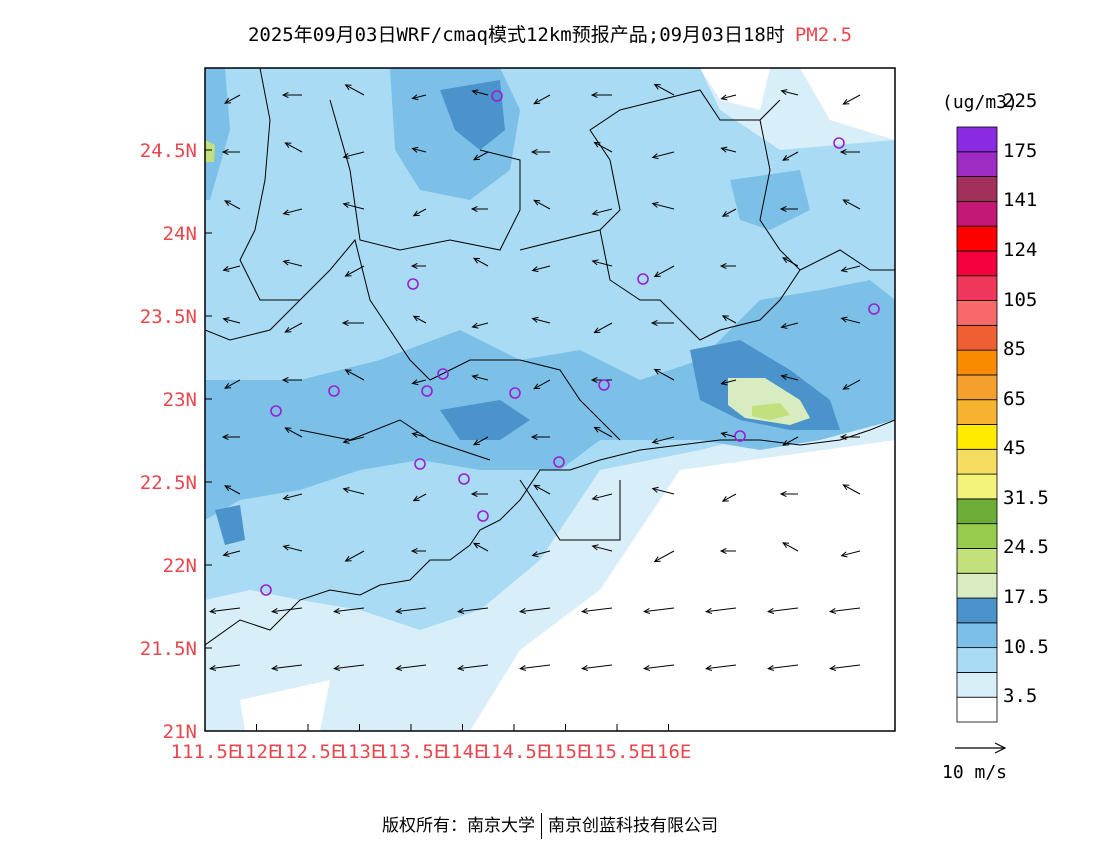  I want to click on colorbar-label: 10.5, so click(1026, 646).